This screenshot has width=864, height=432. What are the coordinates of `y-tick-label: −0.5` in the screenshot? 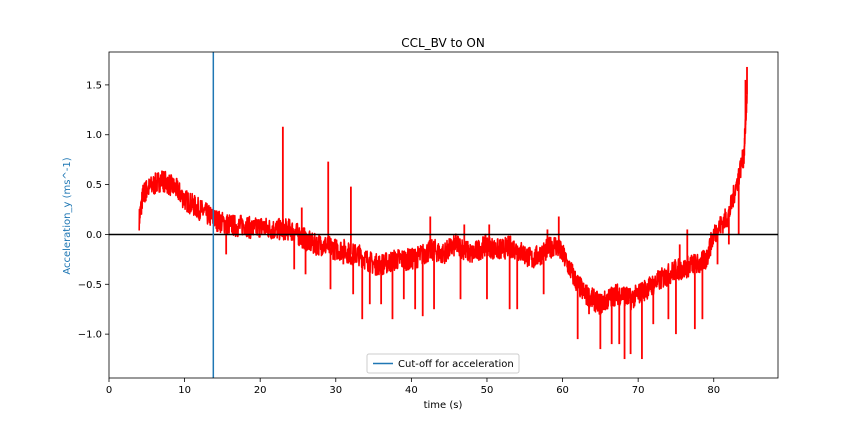 It's located at (90, 285).